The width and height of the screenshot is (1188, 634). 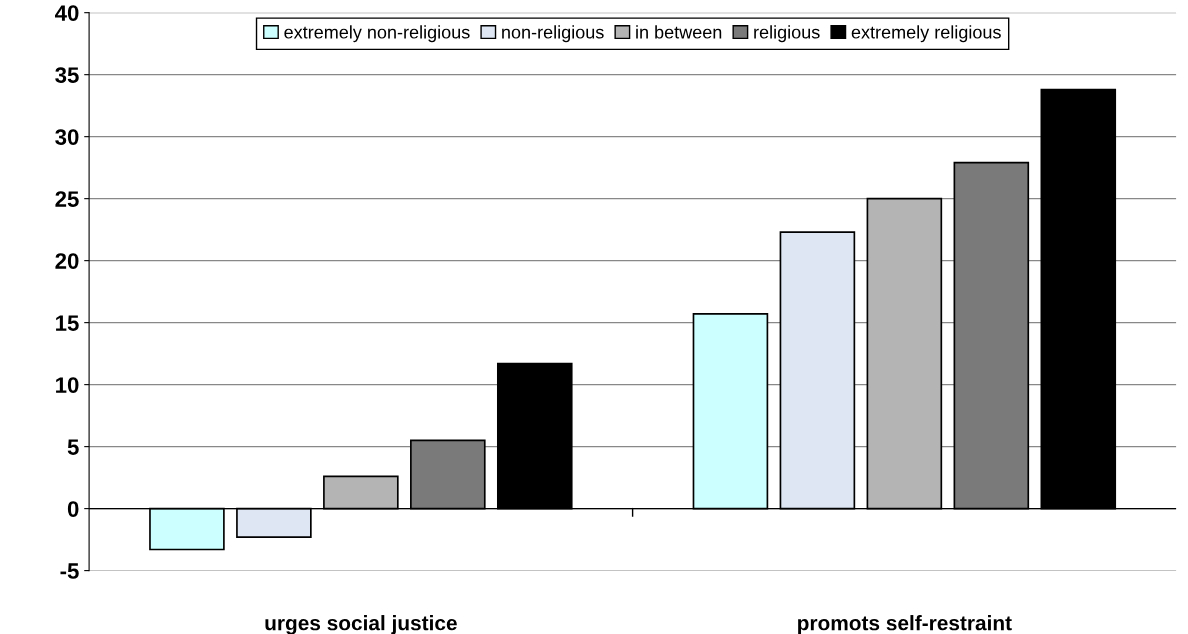 What do you see at coordinates (67, 137) in the screenshot?
I see `y-tick-label: 30` at bounding box center [67, 137].